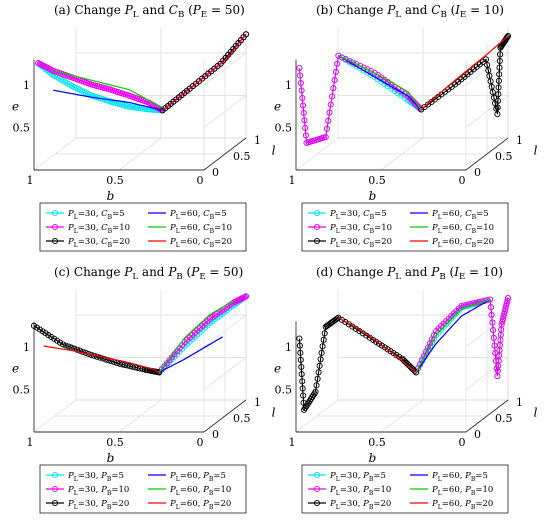  I want to click on legend-entry: PL=30, PB=10, so click(87, 491).